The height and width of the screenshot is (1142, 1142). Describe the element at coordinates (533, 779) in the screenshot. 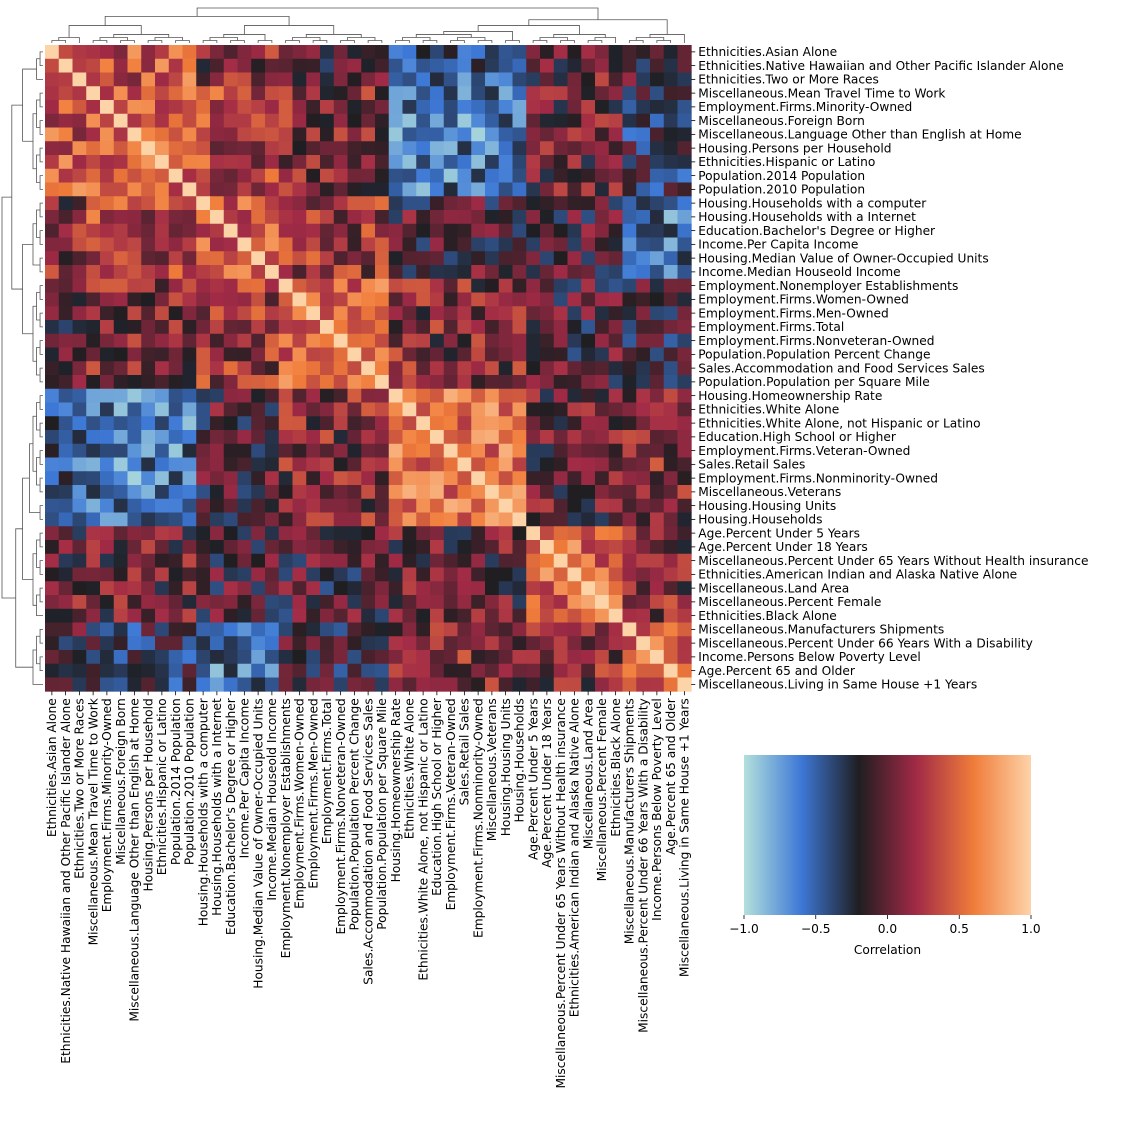

I see `column-tick-label: Age.Percent Under 5 Years` at that location.